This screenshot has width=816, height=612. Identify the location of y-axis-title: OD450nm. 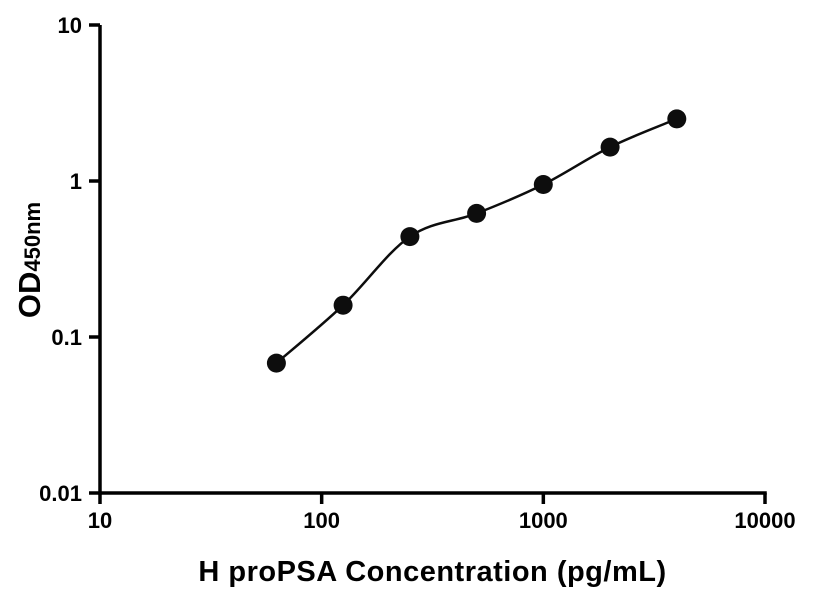
(30, 260).